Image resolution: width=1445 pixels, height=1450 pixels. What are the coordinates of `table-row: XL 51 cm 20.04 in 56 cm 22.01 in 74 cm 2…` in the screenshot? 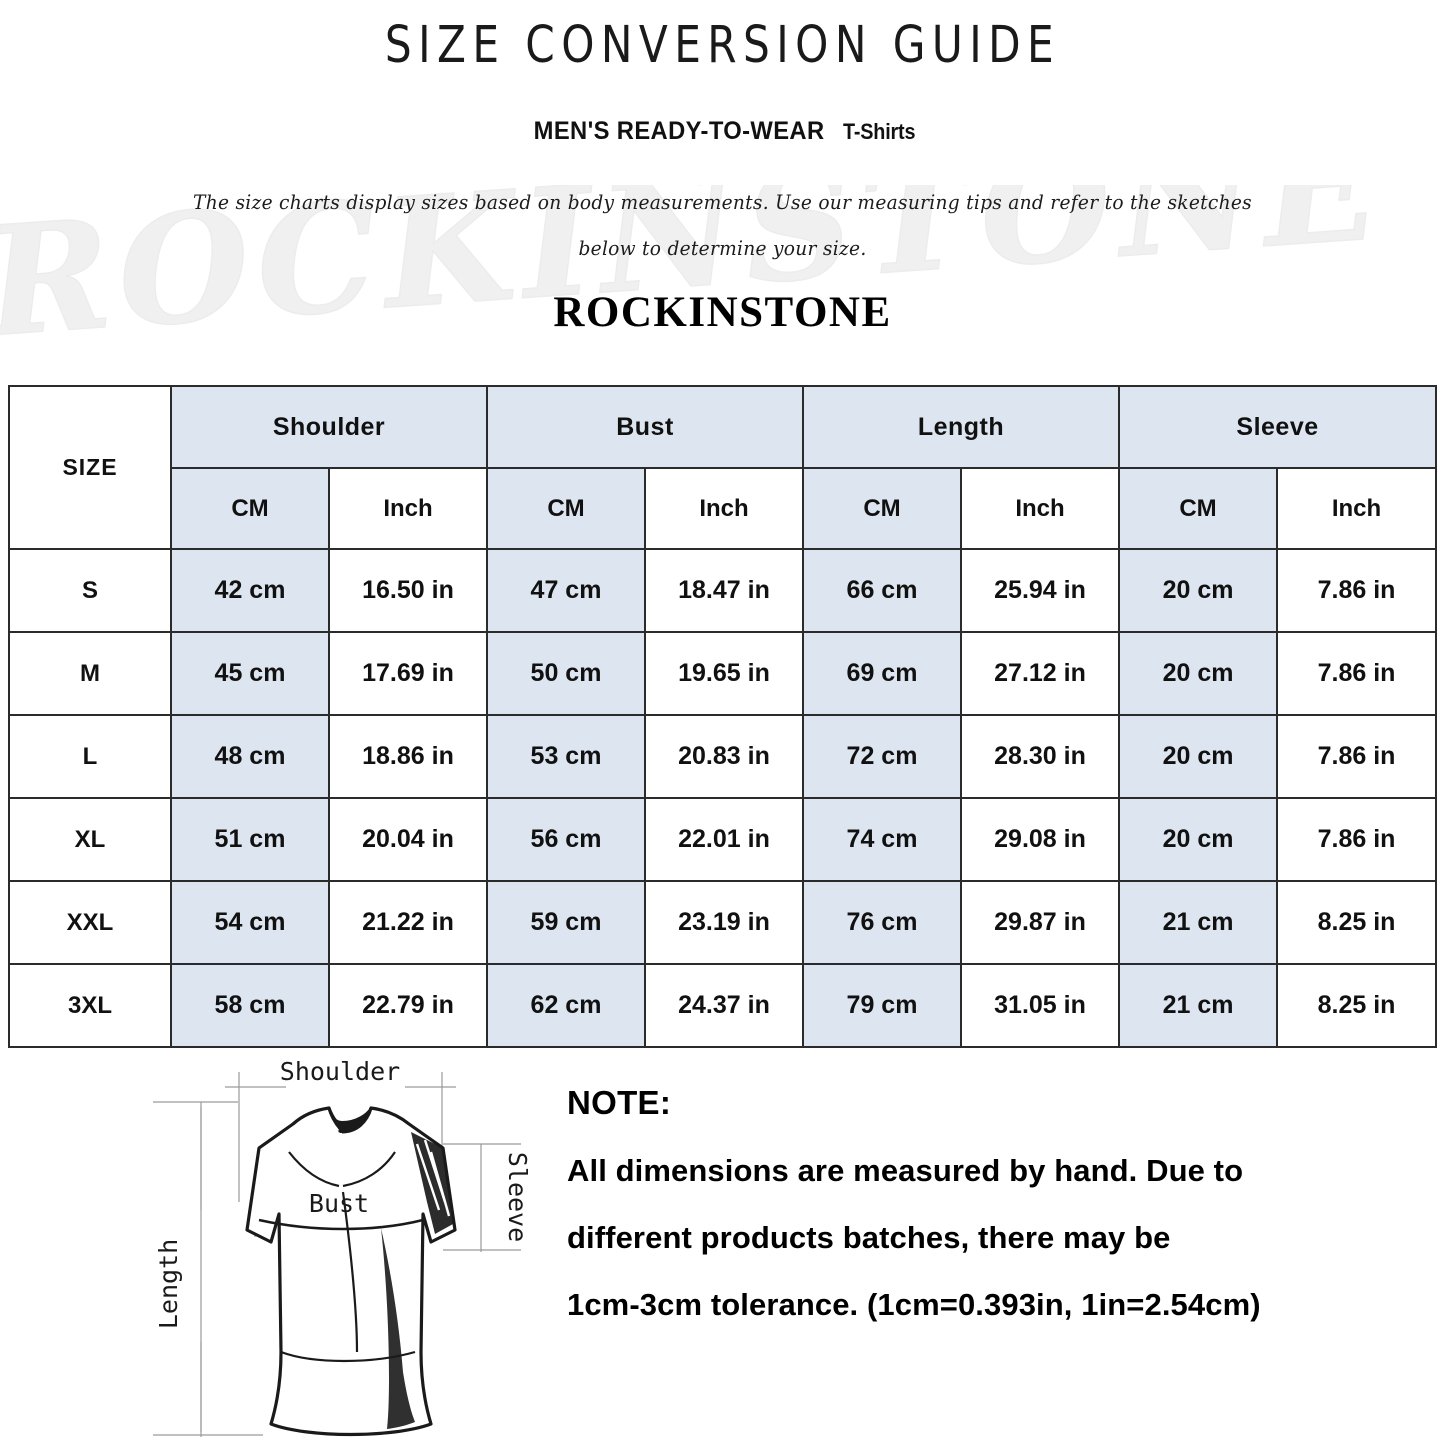 It's located at (723, 839).